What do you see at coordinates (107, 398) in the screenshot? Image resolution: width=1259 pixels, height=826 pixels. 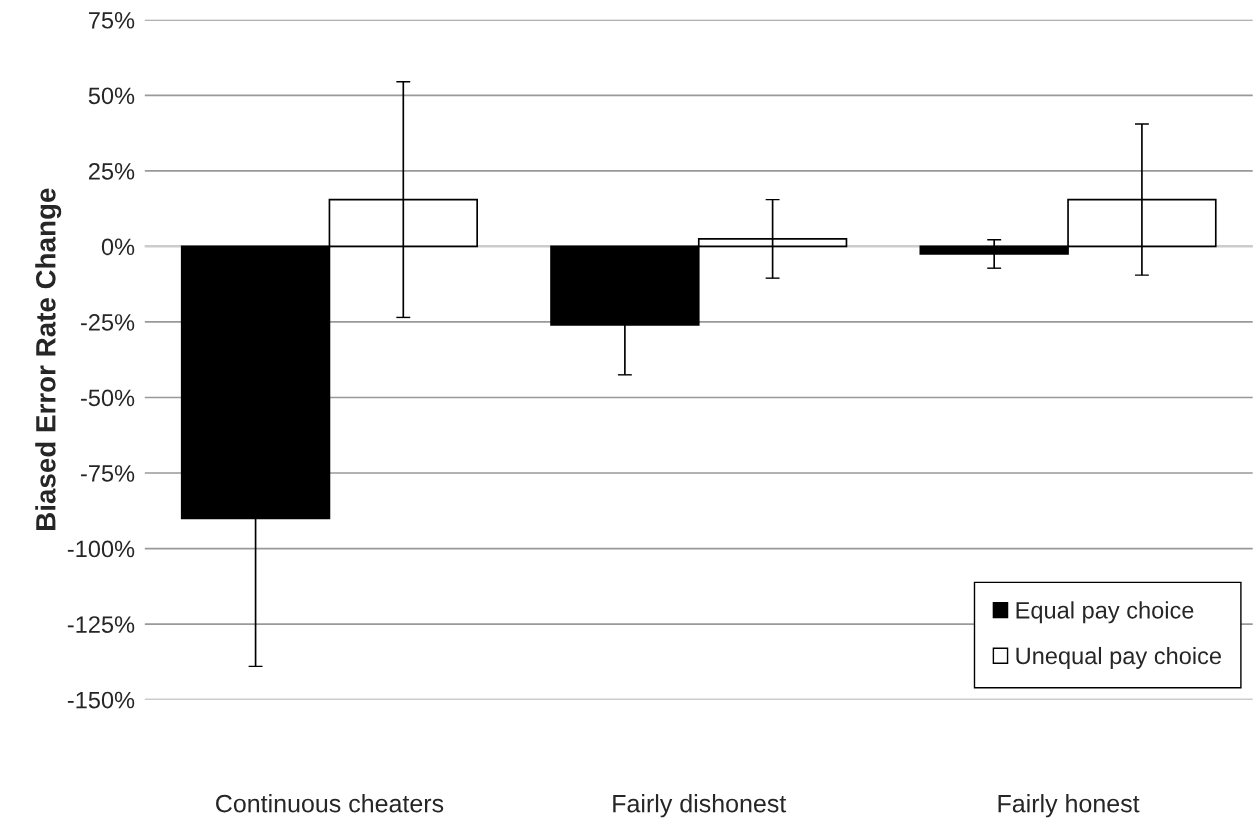 I see `y-tick-label: -50%` at bounding box center [107, 398].